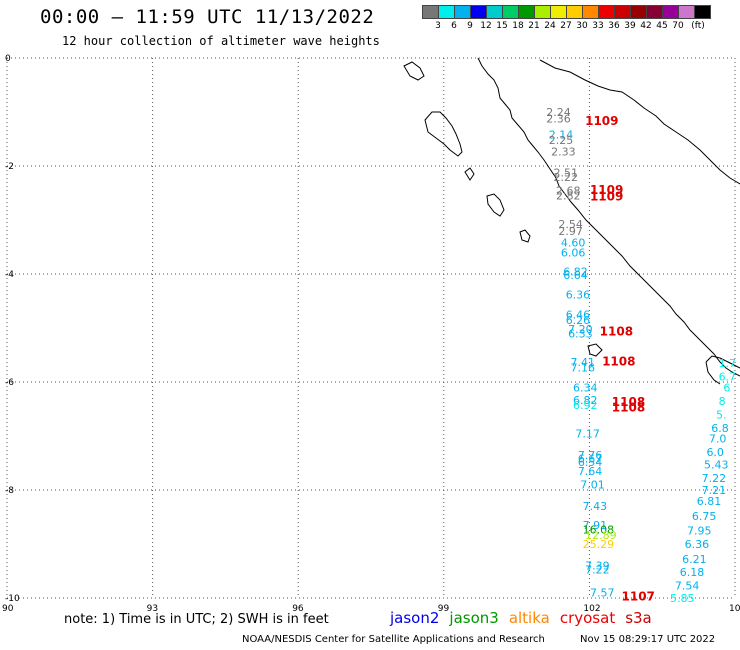  What do you see at coordinates (573, 243) in the screenshot?
I see `wave-height-label: 4.60` at bounding box center [573, 243].